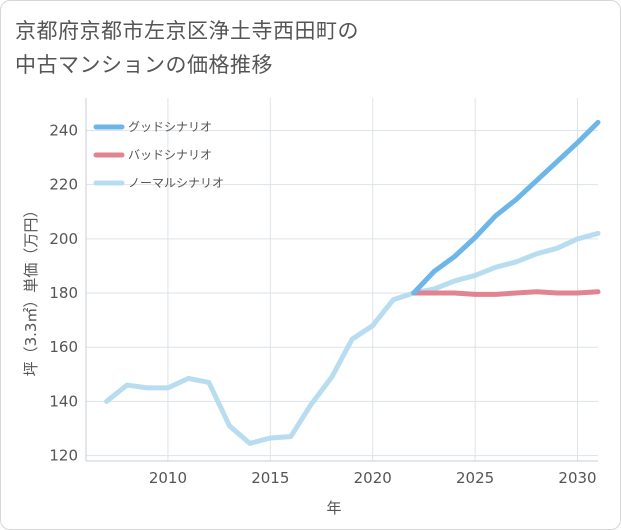 Image resolution: width=621 pixels, height=530 pixels. What do you see at coordinates (310, 48) in the screenshot?
I see `chart-title: 京都府京都市左京区浄土寺西田町の 中古マンションの価格推移` at bounding box center [310, 48].